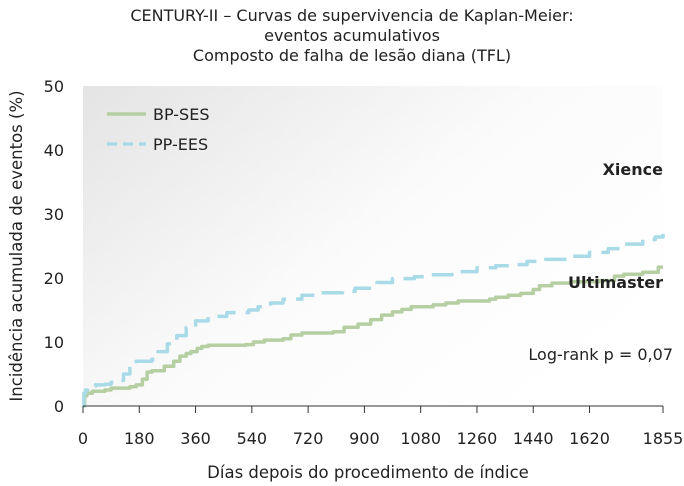 This screenshot has width=684, height=486. What do you see at coordinates (54, 214) in the screenshot?
I see `y-tick-label: 30` at bounding box center [54, 214].